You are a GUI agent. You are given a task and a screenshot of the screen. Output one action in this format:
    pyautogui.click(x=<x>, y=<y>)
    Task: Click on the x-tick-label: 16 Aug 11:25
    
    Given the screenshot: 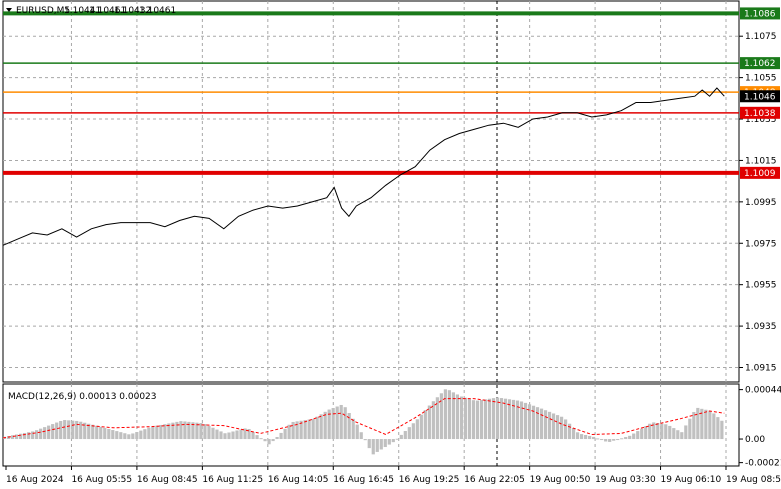 What is the action you would take?
    pyautogui.click(x=232, y=480)
    